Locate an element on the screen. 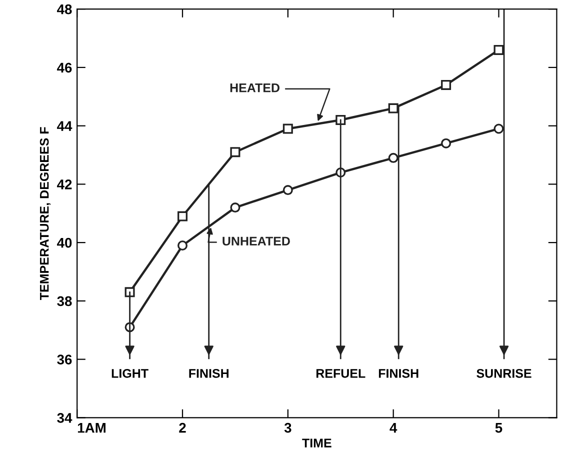 This screenshot has width=571, height=454. y-tick-label: 38 is located at coordinates (64, 301).